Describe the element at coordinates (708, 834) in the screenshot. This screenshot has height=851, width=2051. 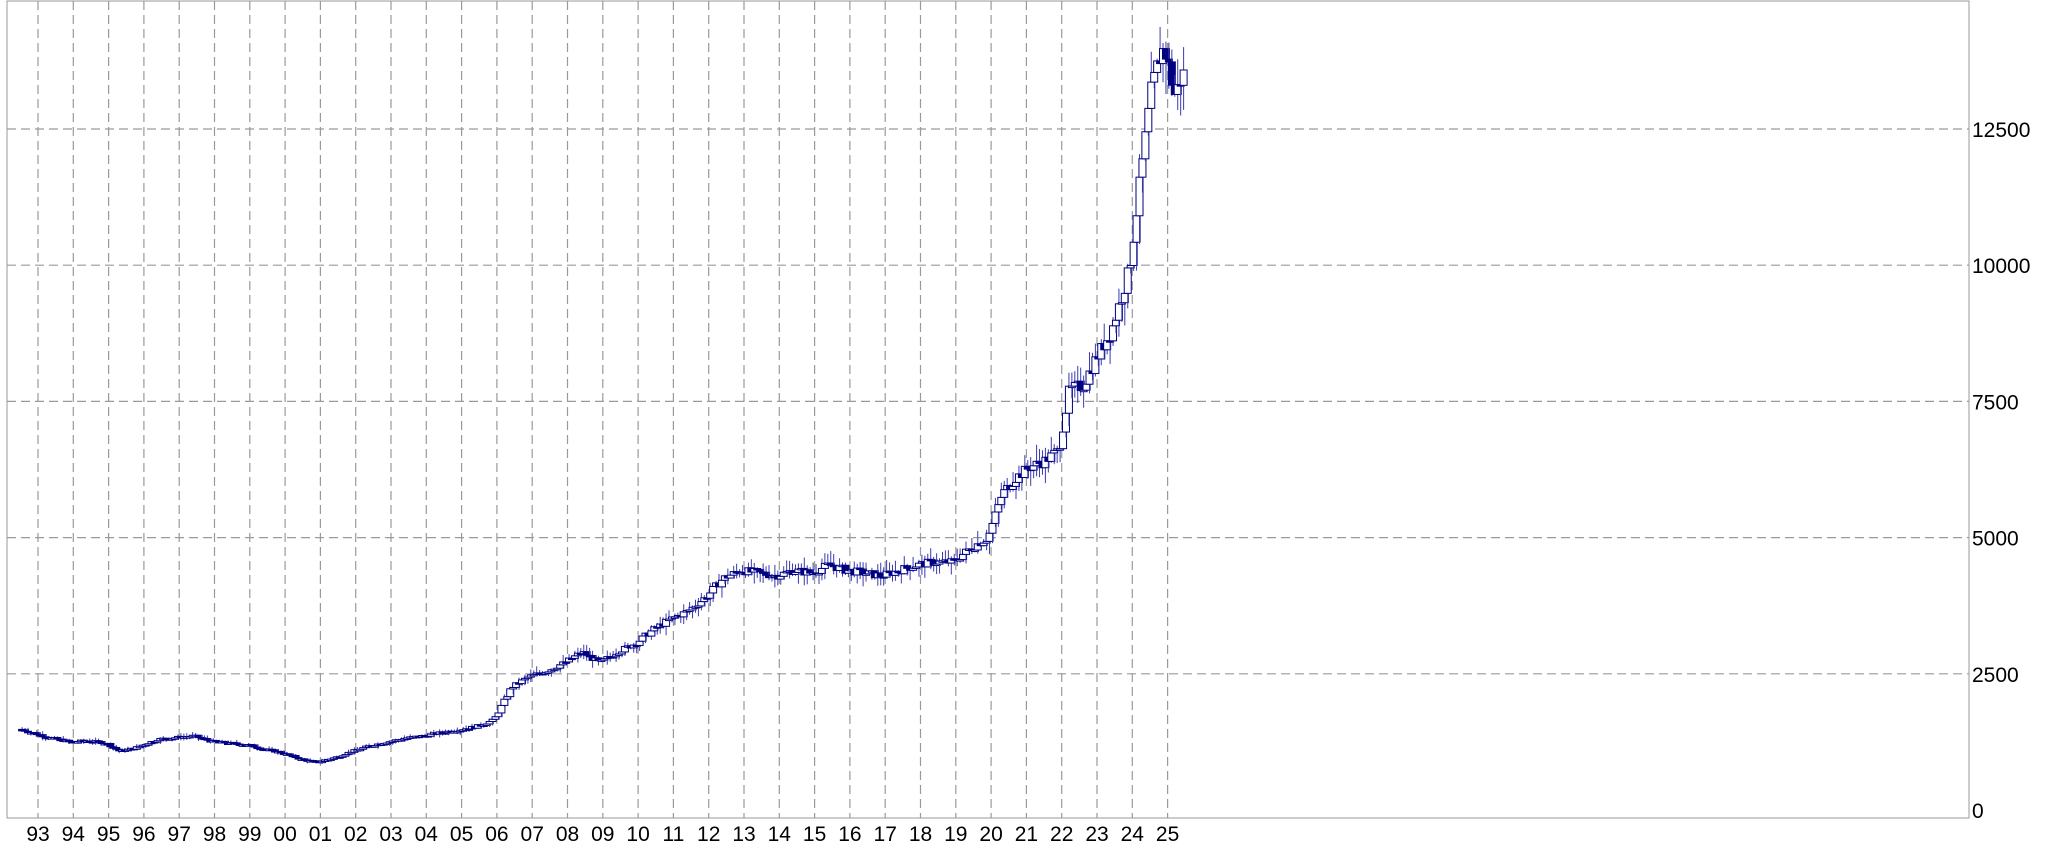
I see `x-tick-label: 12` at that location.